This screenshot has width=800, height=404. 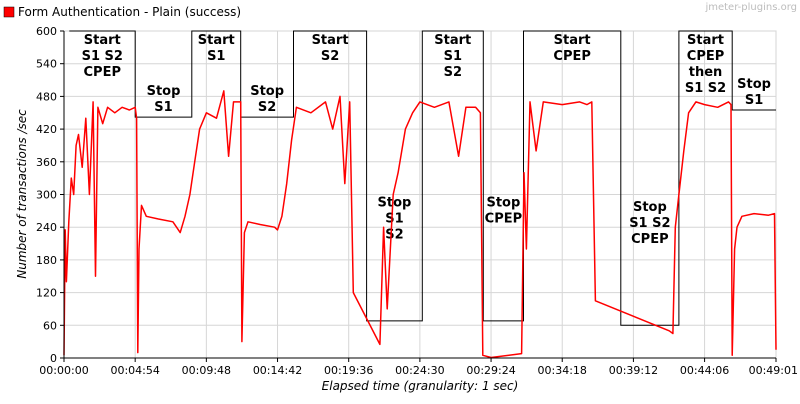 I want to click on y-tick-label: 600, so click(x=46, y=31).